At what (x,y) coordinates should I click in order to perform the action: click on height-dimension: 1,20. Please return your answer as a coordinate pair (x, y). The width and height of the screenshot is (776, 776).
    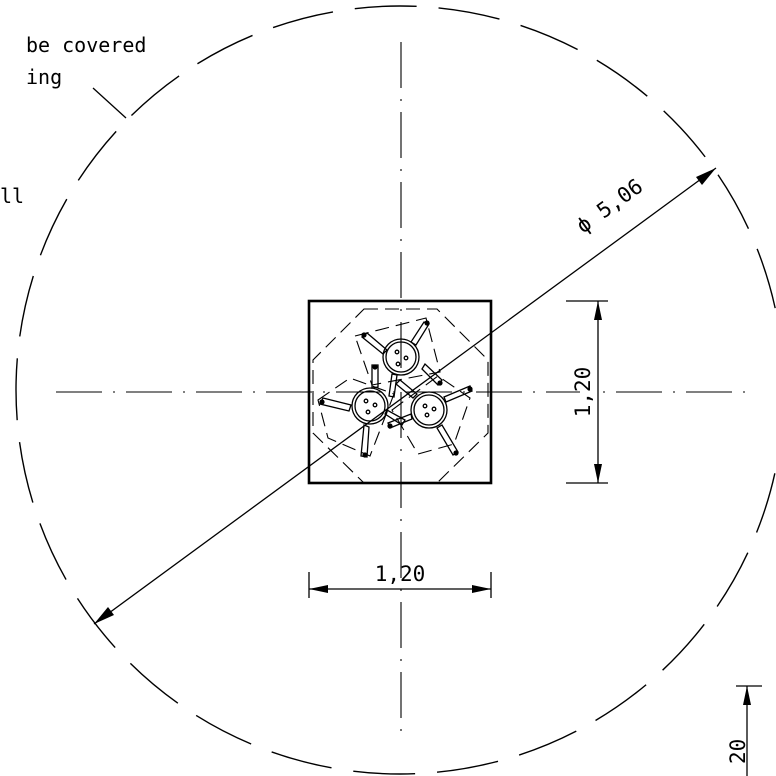
    Looking at the image, I should click on (587, 392).